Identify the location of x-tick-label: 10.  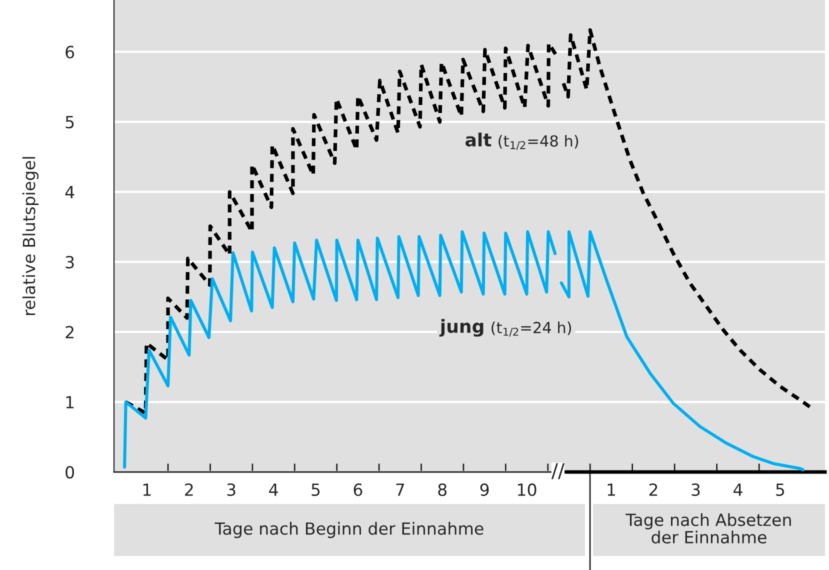
(527, 489).